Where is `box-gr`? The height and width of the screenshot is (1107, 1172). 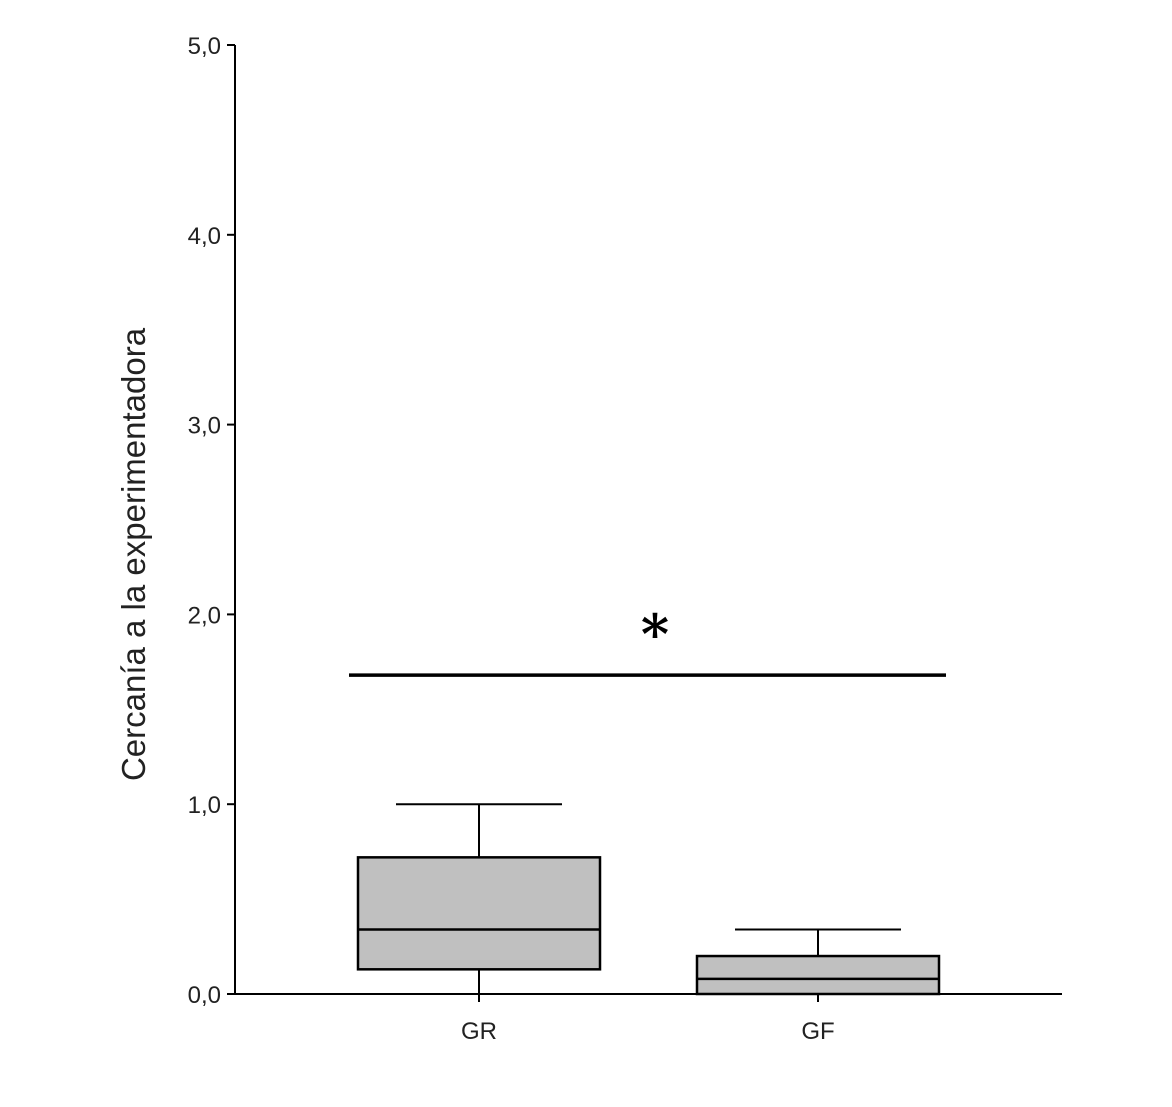 box-gr is located at coordinates (479, 898).